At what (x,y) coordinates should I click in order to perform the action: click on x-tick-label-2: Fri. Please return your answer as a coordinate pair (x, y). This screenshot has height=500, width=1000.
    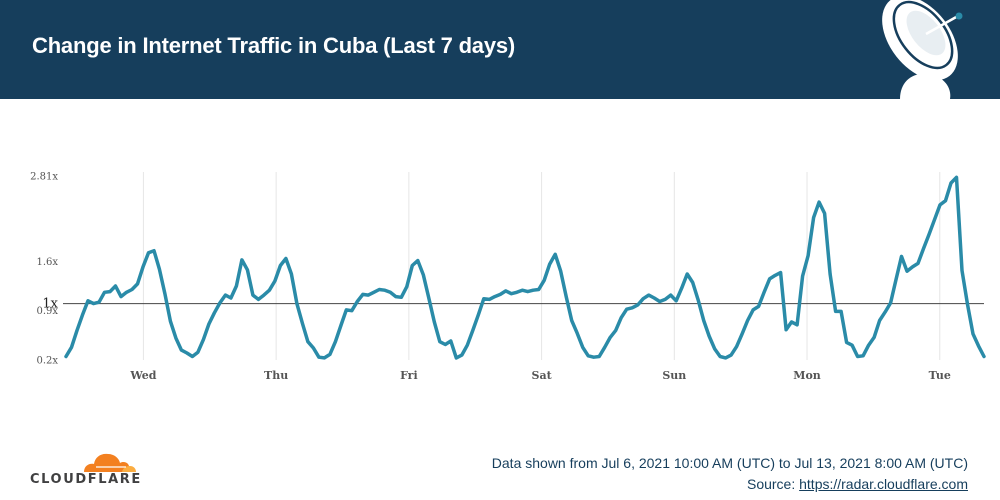
    Looking at the image, I should click on (409, 375).